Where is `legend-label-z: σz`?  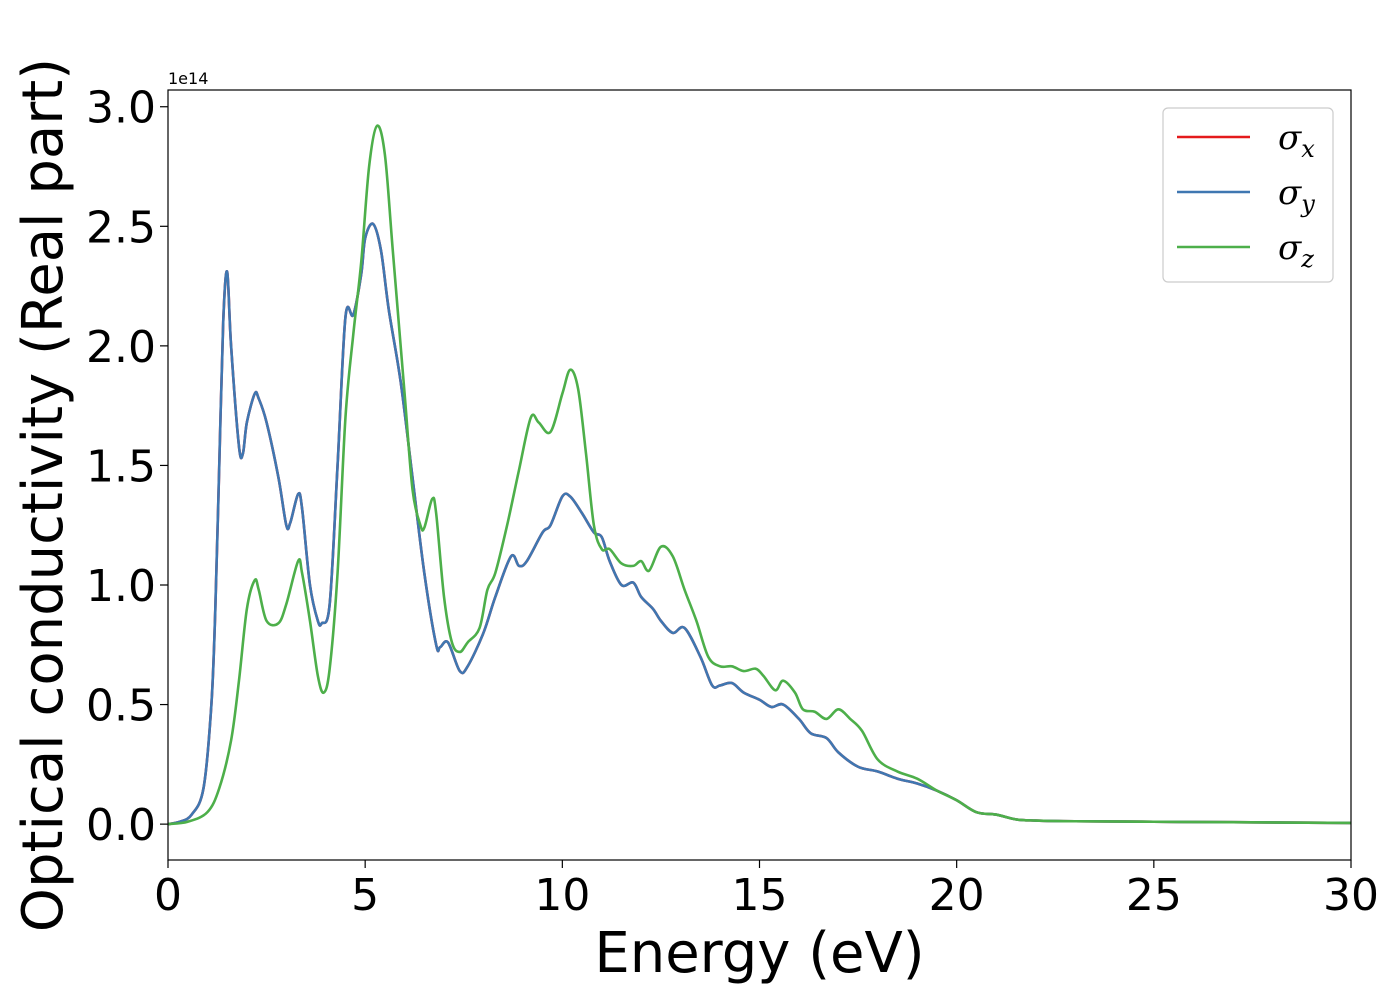 legend-label-z: σz is located at coordinates (1296, 250).